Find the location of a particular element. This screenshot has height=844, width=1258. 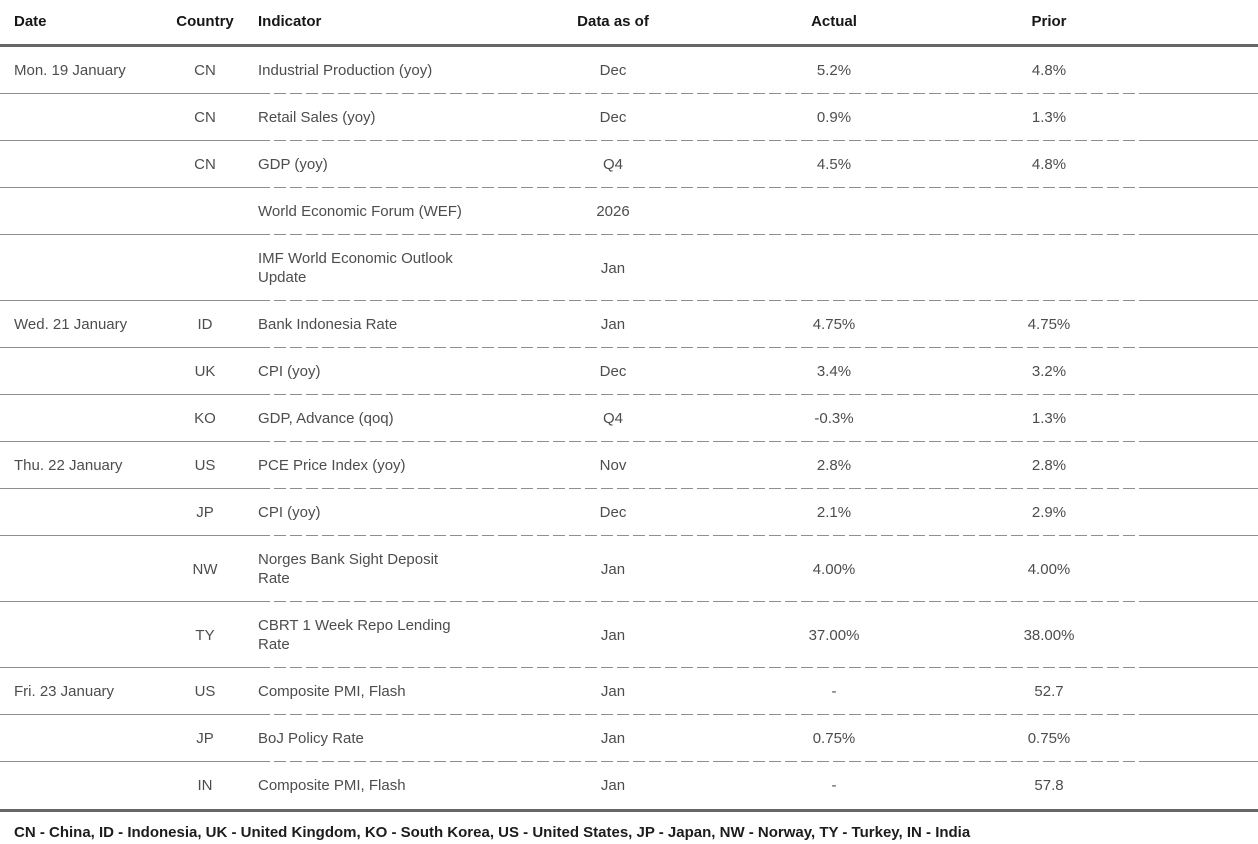

column-header-prior: Prior is located at coordinates (1049, 23).